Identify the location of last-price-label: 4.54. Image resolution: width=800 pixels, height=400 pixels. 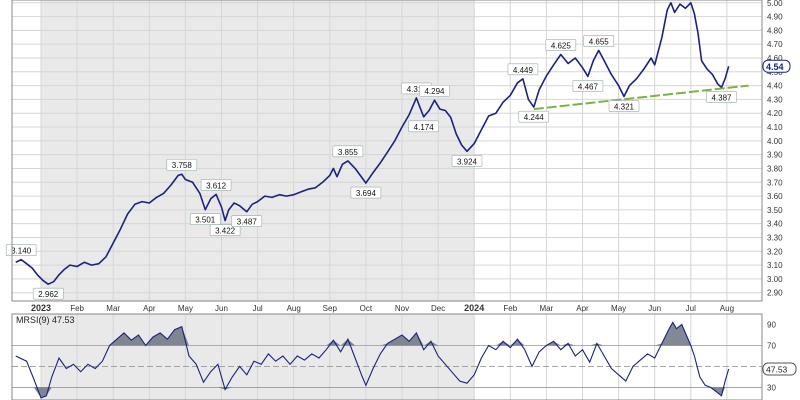
(775, 67).